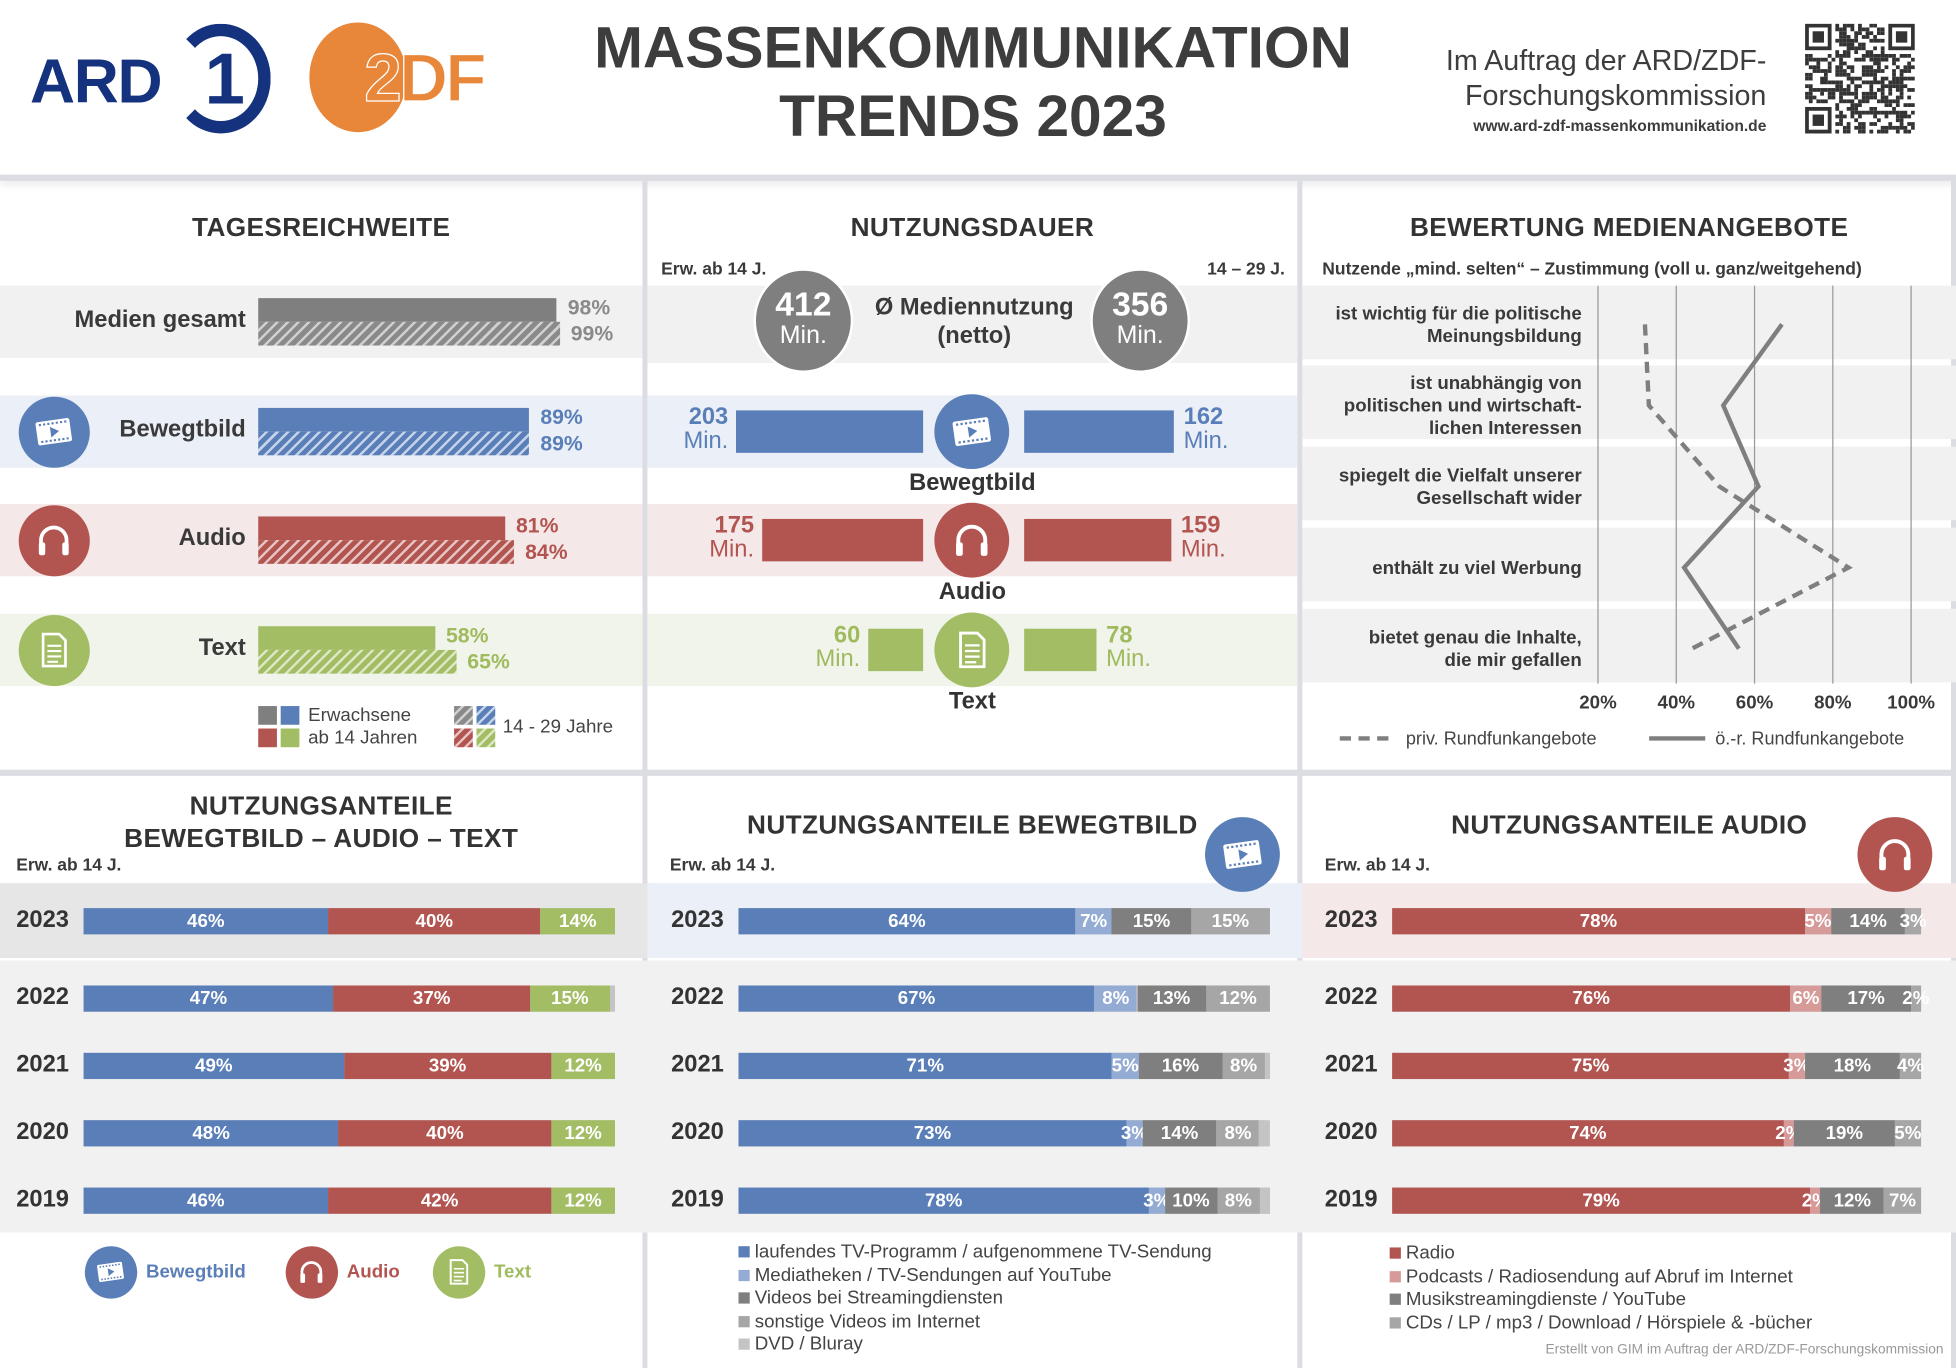  Describe the element at coordinates (706, 429) in the screenshot. I see `value-adults: 203 Min.` at that location.